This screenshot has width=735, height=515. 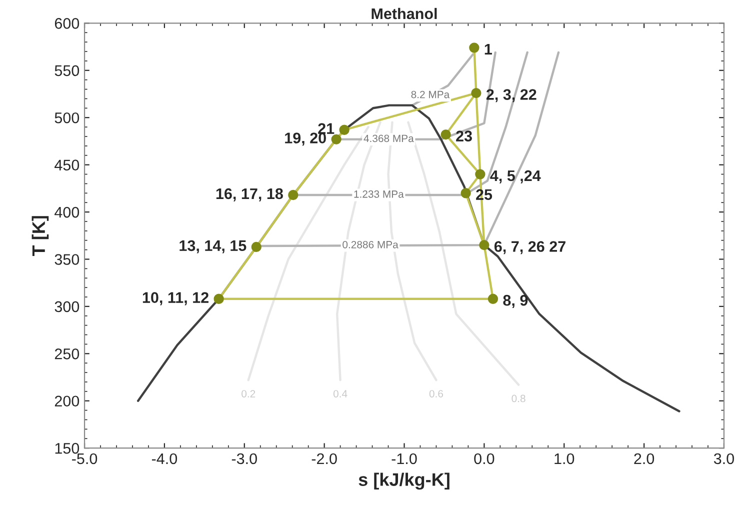 What do you see at coordinates (67, 401) in the screenshot?
I see `y-tick-label: 200` at bounding box center [67, 401].